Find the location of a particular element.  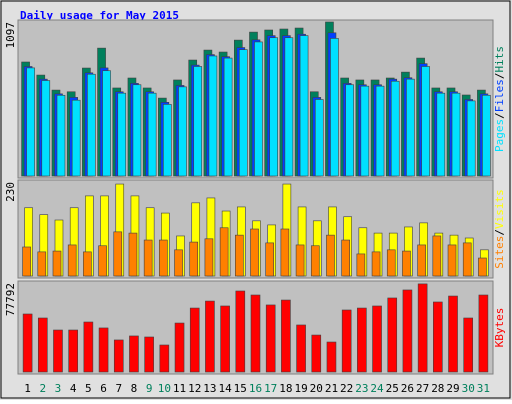

x-tick-label: 10 is located at coordinates (164, 388).